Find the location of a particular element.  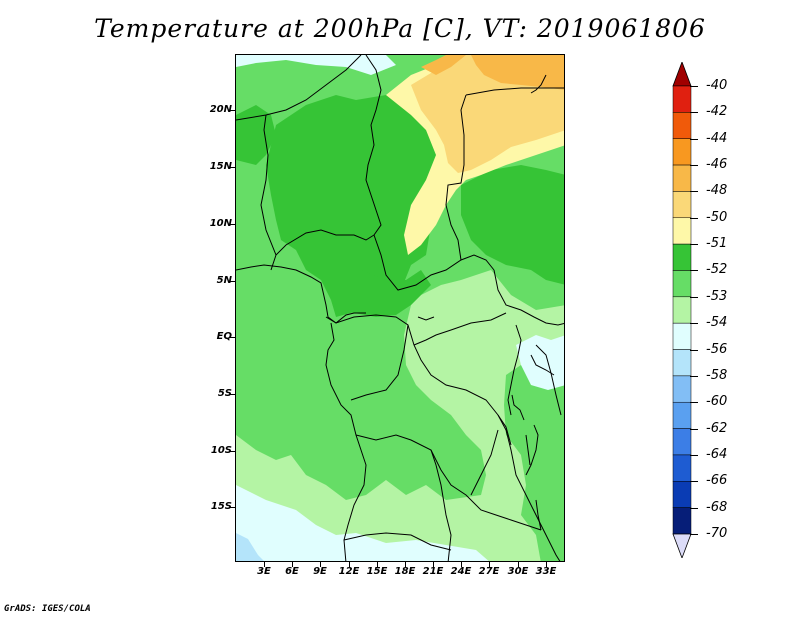

lat-label-5s: 5S is located at coordinates (224, 393).